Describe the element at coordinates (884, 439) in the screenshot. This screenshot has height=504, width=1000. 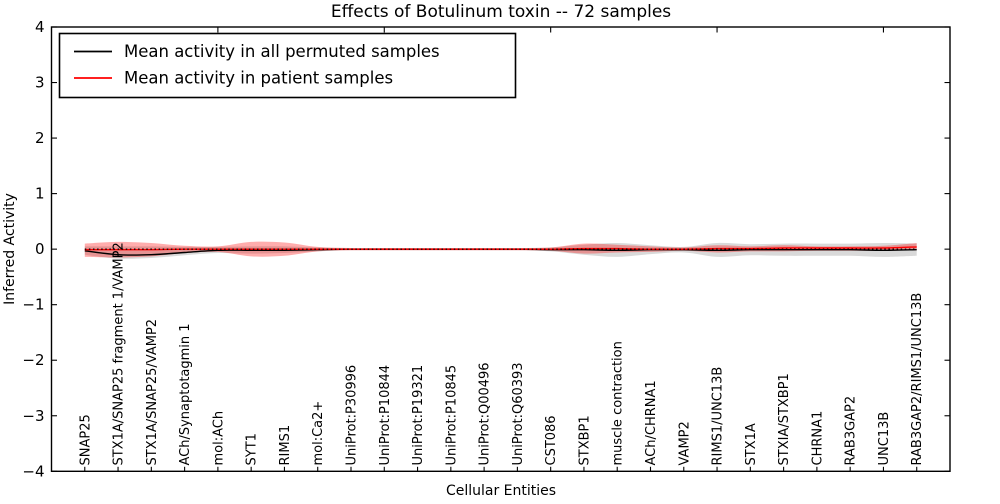
I see `category-label: UNC13B` at that location.